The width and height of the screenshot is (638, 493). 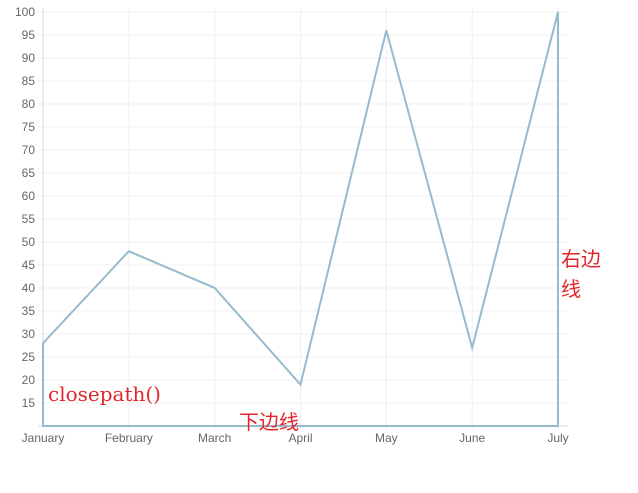 What do you see at coordinates (29, 127) in the screenshot?
I see `y-tick-label: 75` at bounding box center [29, 127].